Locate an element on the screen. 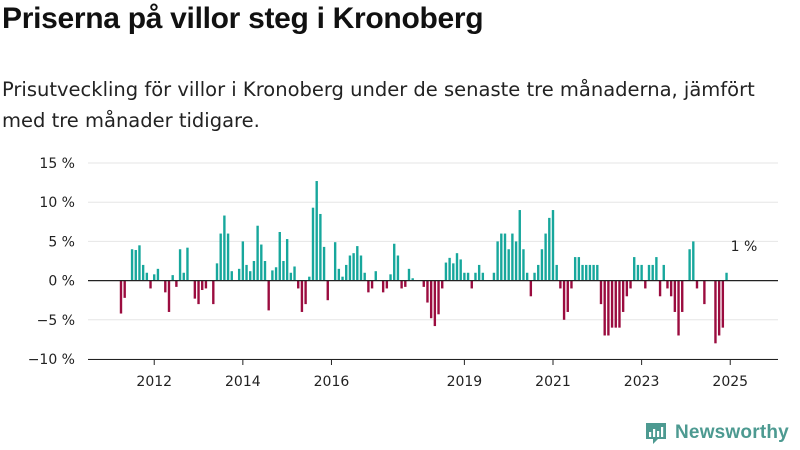 Image resolution: width=800 pixels, height=450 pixels. y-tick-label: 5 % is located at coordinates (61, 242).